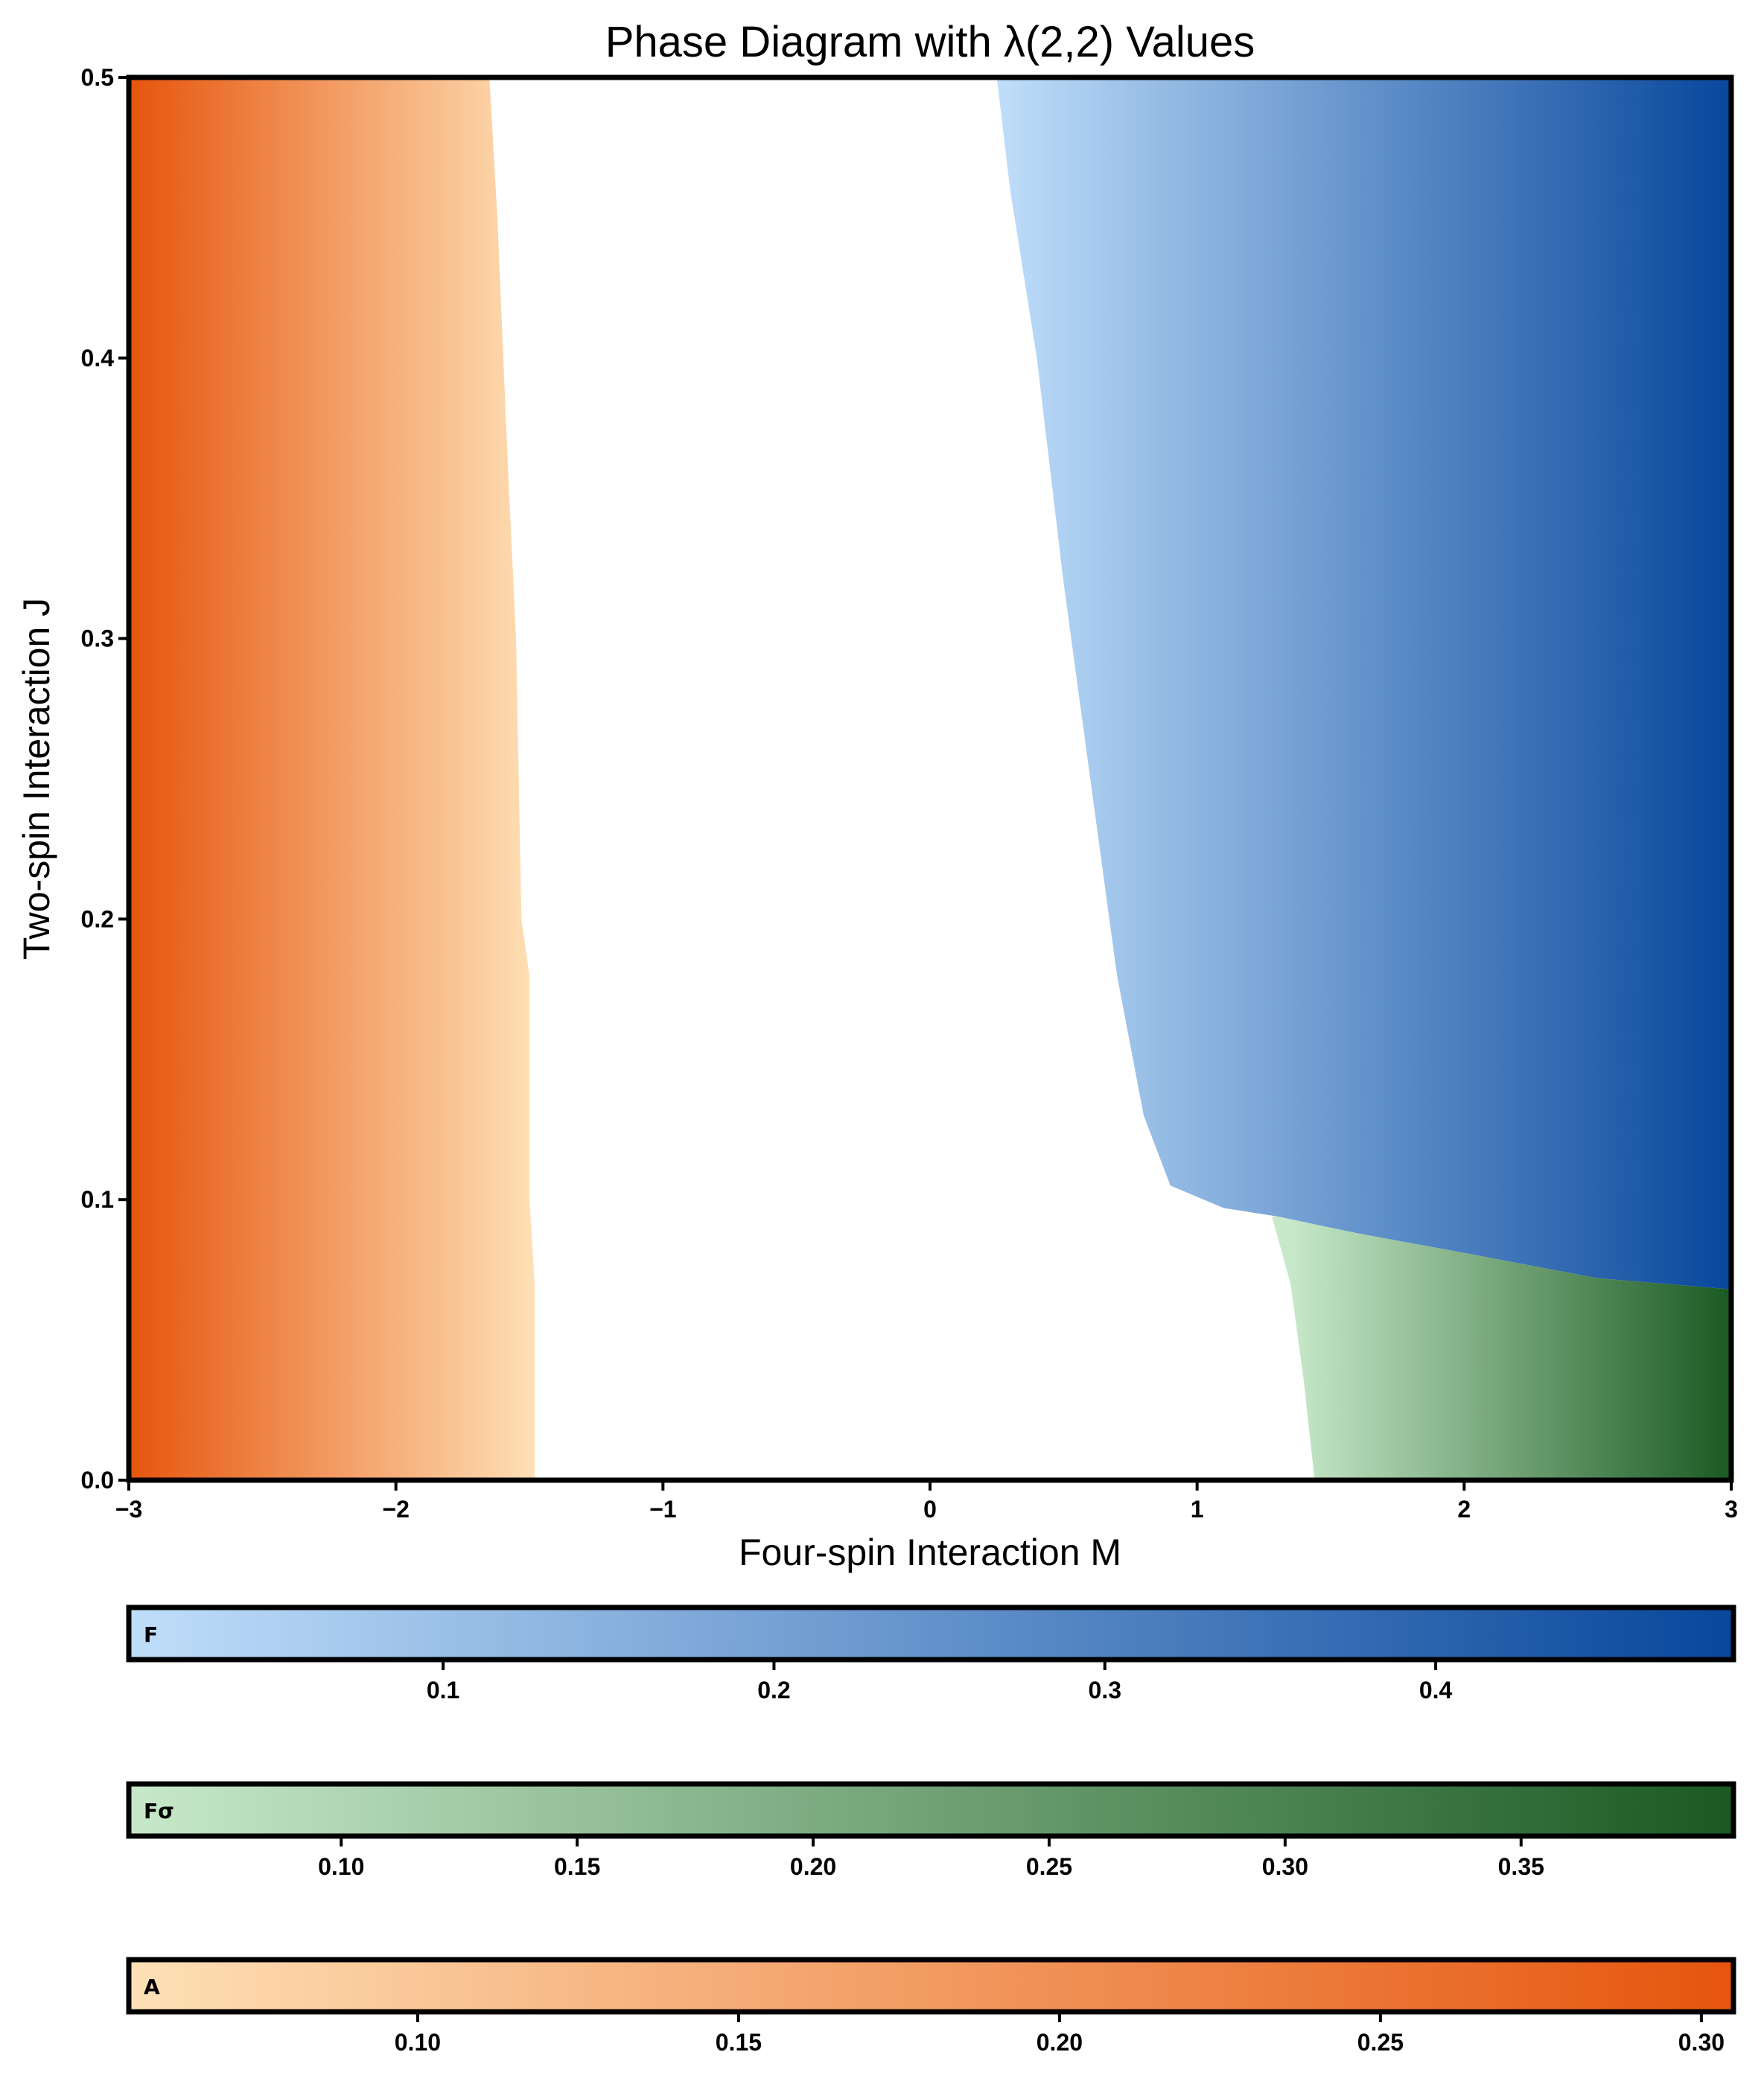 This screenshot has height=2084, width=1764. What do you see at coordinates (36, 779) in the screenshot?
I see `y-axis-label: Two-spin Interaction J` at bounding box center [36, 779].